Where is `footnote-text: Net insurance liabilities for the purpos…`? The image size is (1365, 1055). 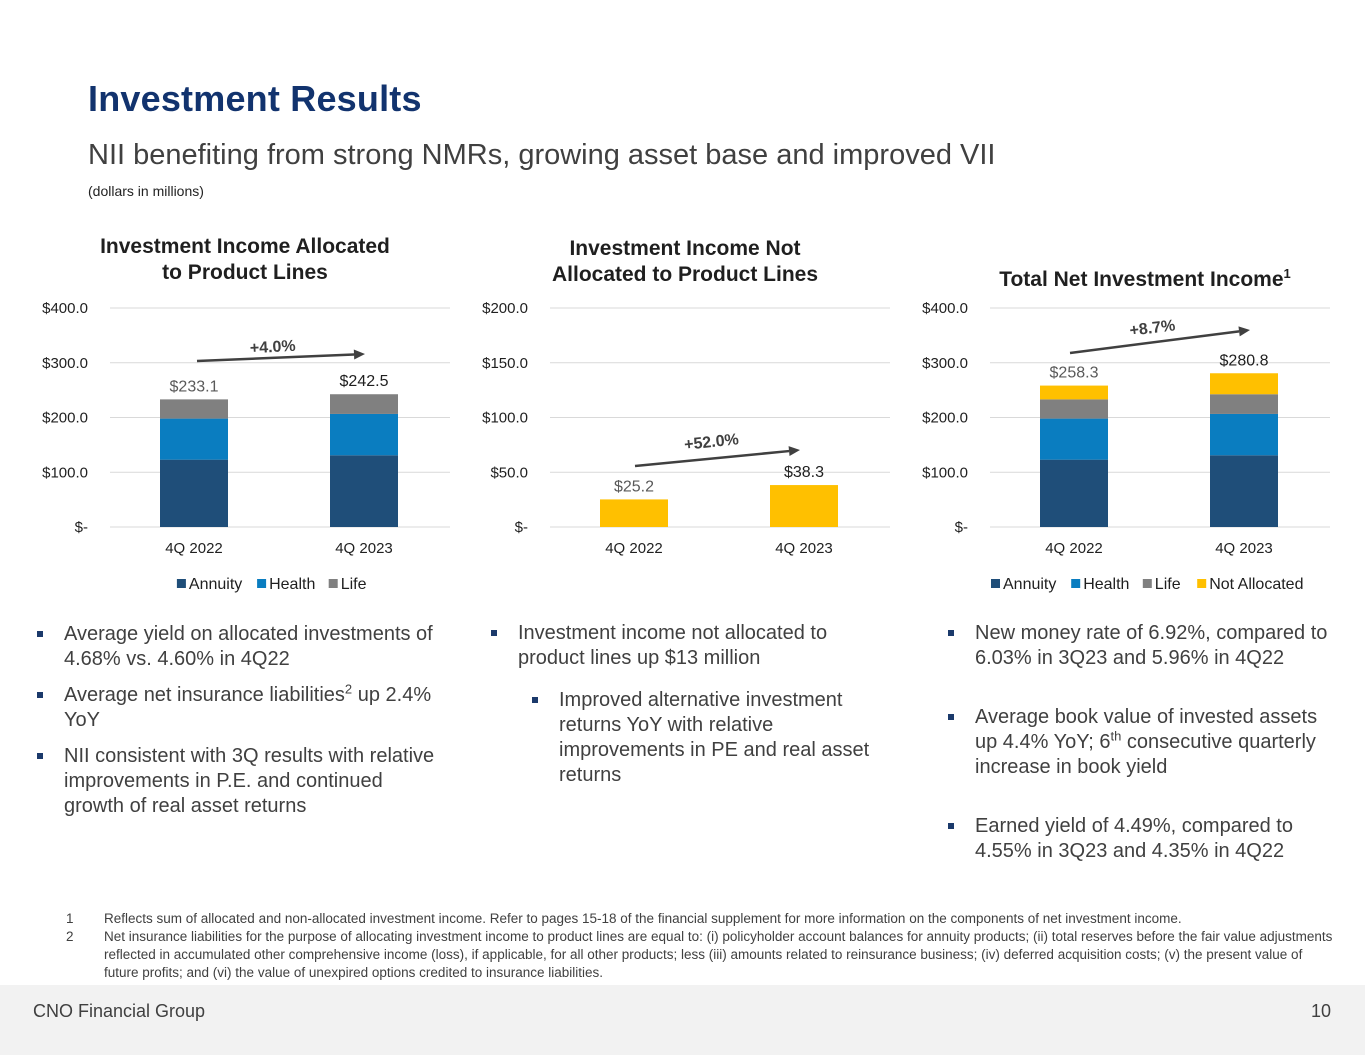 footnote-text: Net insurance liabilities for the purpos… is located at coordinates (718, 954).